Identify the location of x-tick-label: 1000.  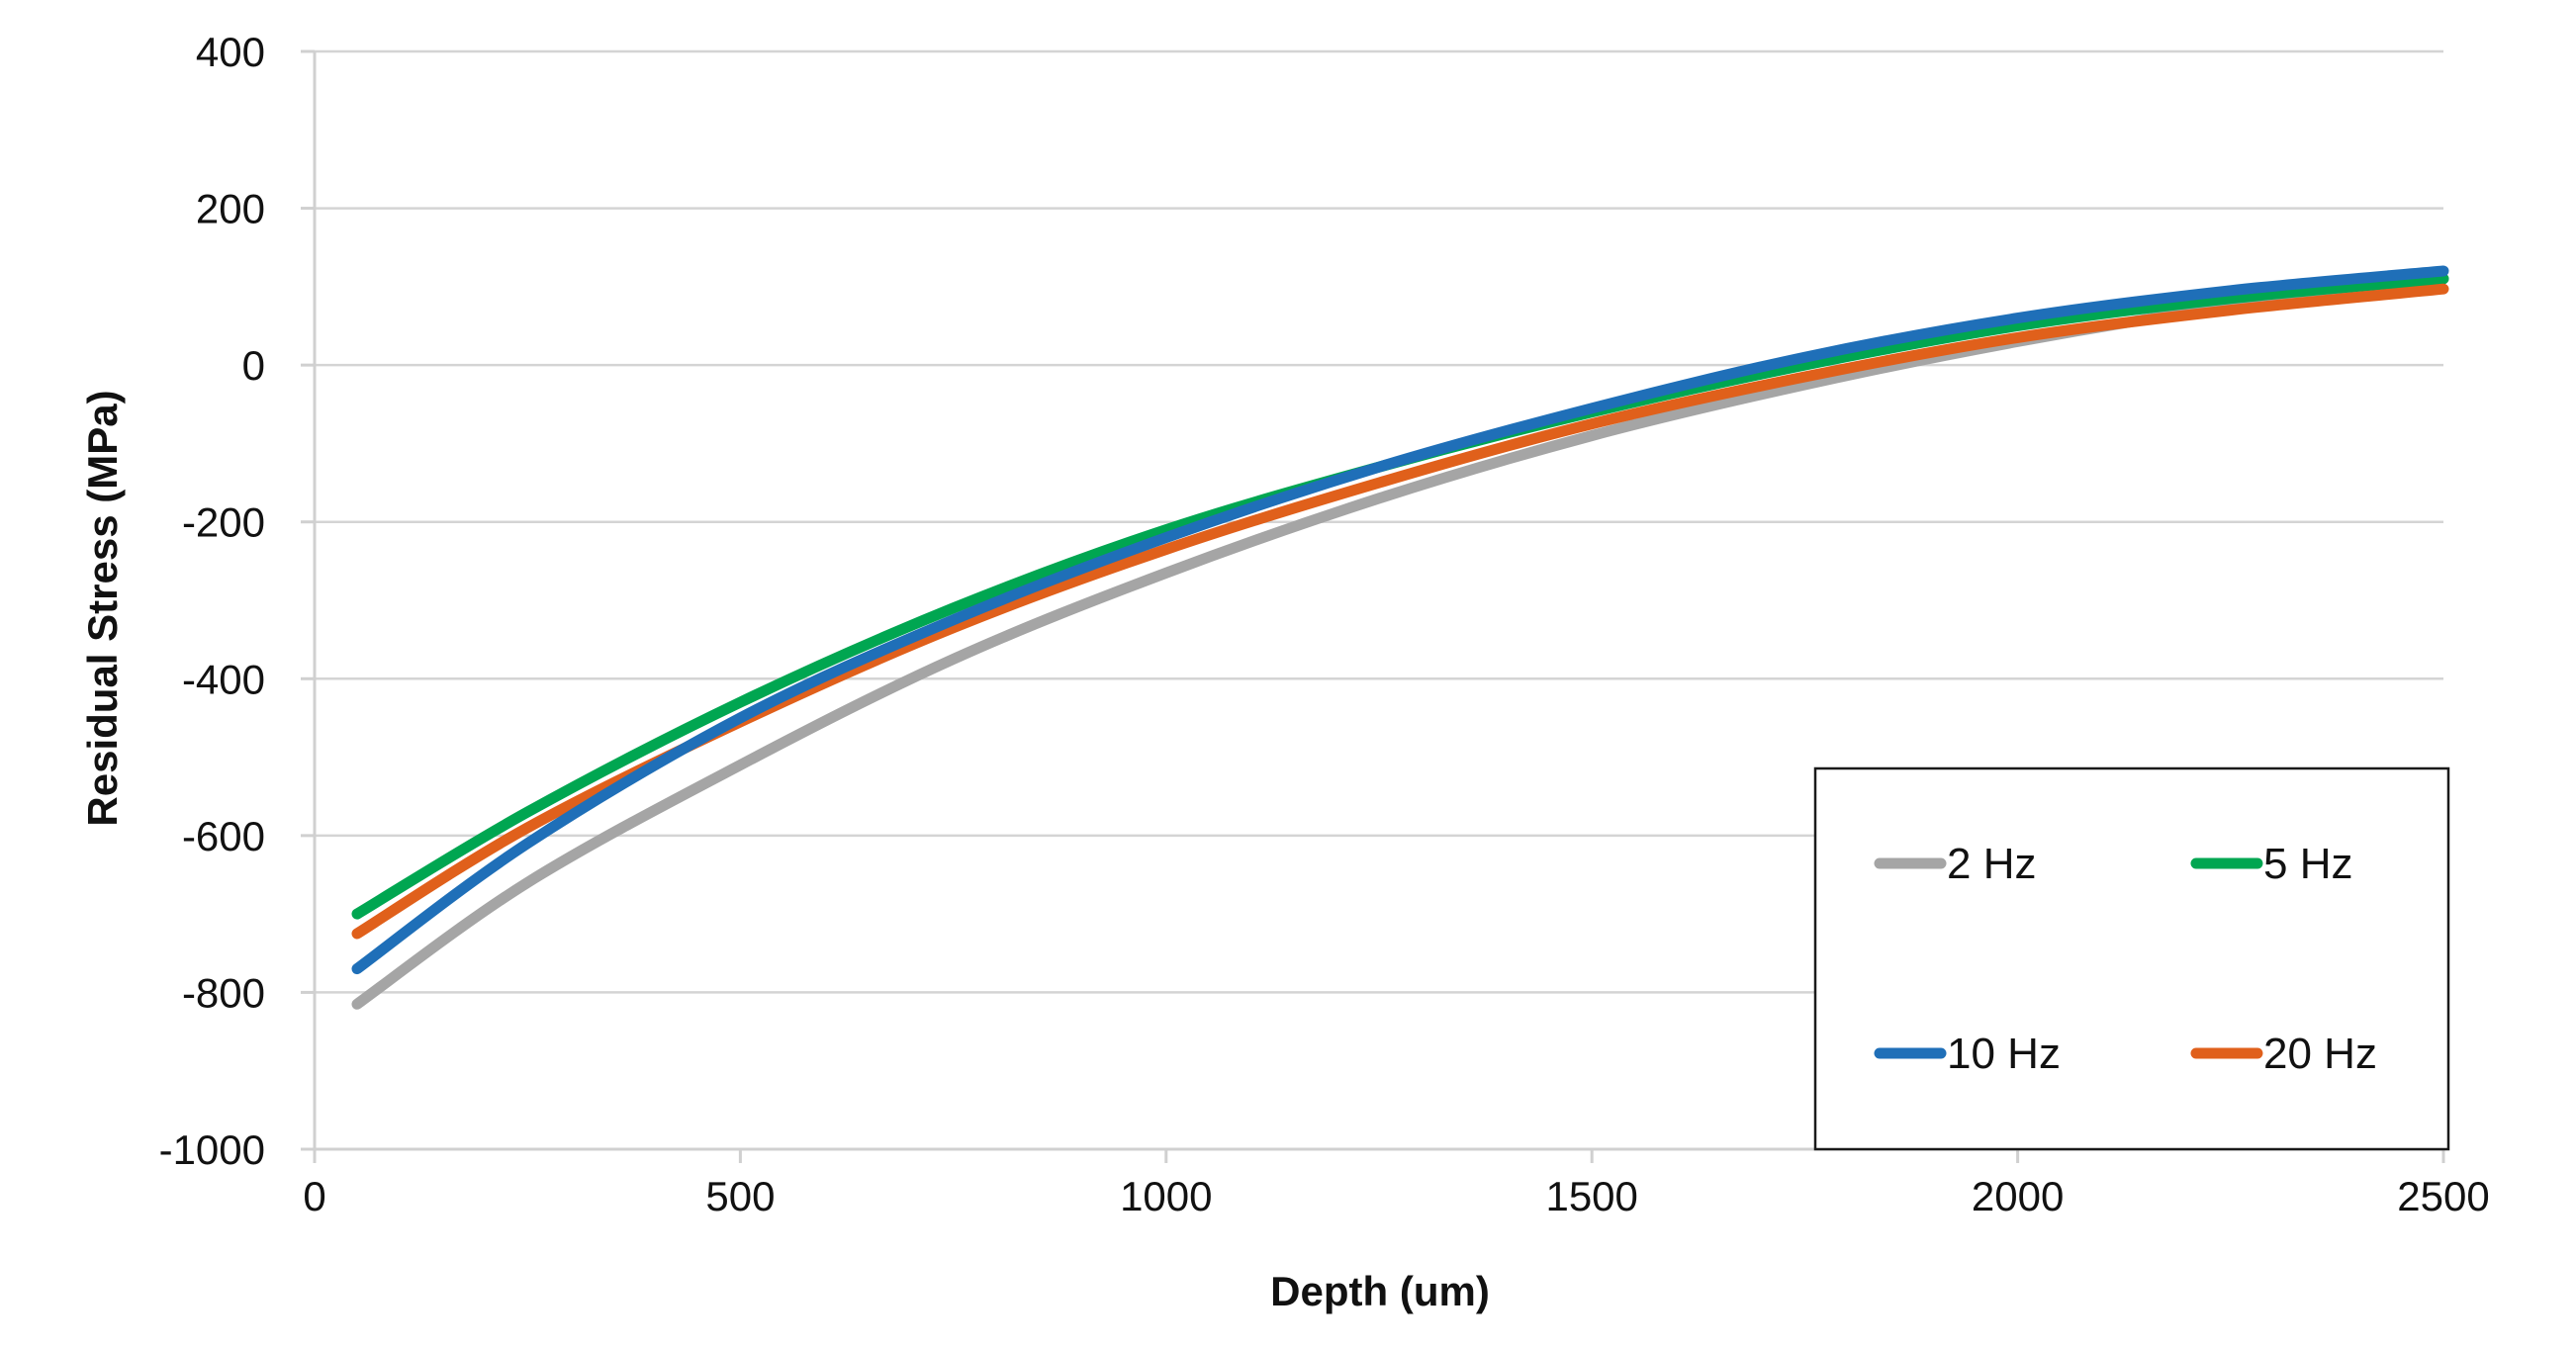
(1166, 1196).